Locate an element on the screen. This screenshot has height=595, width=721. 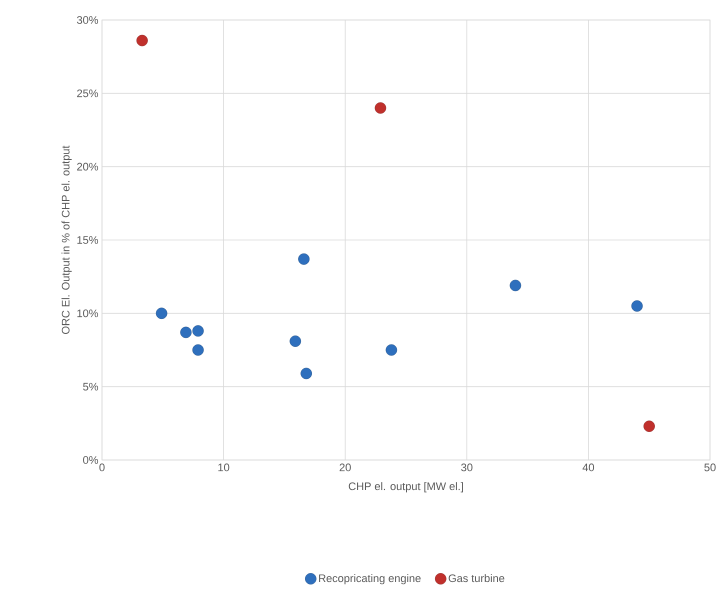
x-tick-label: 0 is located at coordinates (102, 468).